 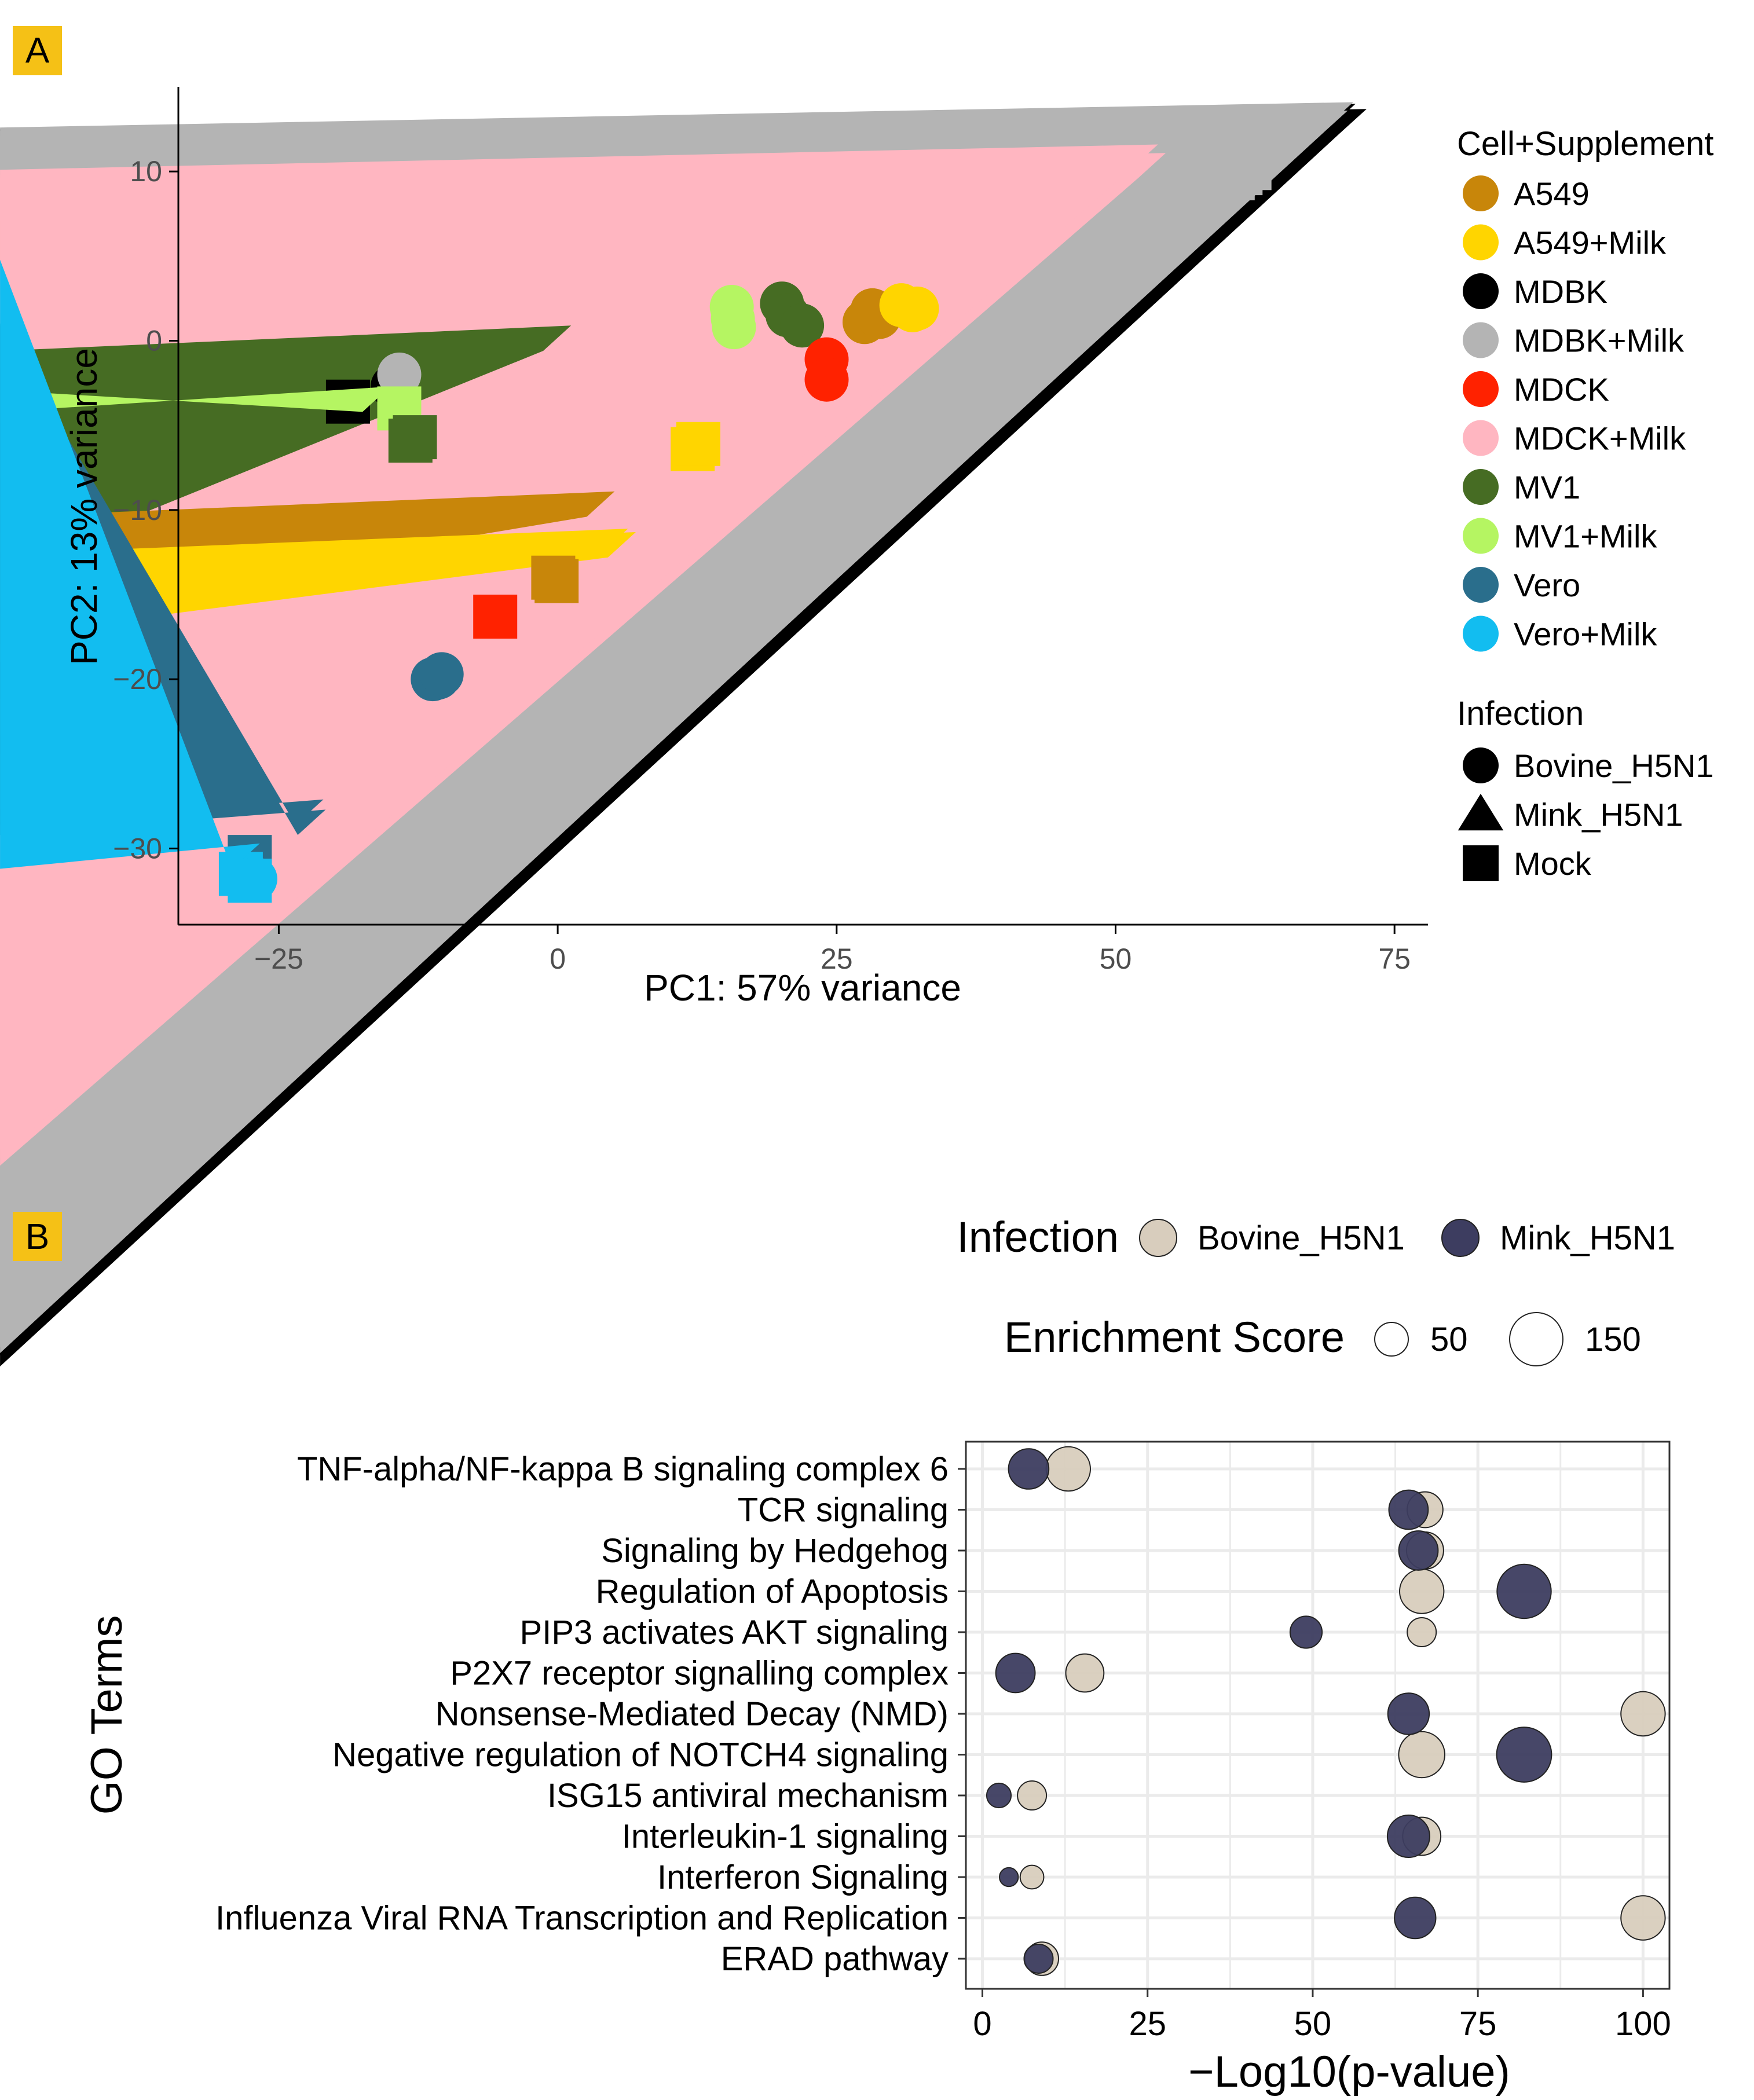 What do you see at coordinates (1449, 1339) in the screenshot?
I see `legend-size-label: 50` at bounding box center [1449, 1339].